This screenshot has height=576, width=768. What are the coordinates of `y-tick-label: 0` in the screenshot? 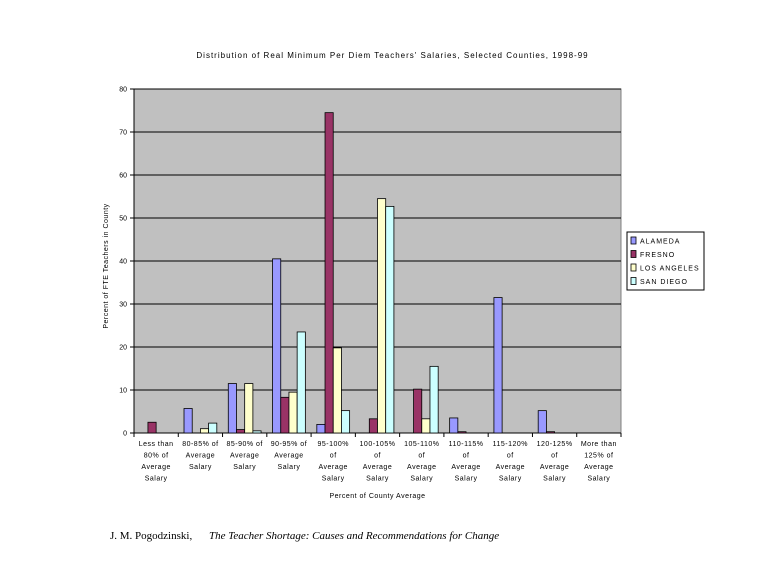 It's located at (125, 434).